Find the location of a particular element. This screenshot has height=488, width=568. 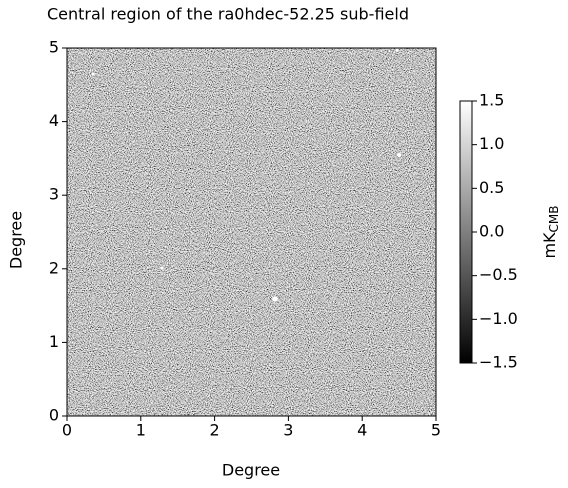

colorbar-tick-label: 1.0 is located at coordinates (491, 143).